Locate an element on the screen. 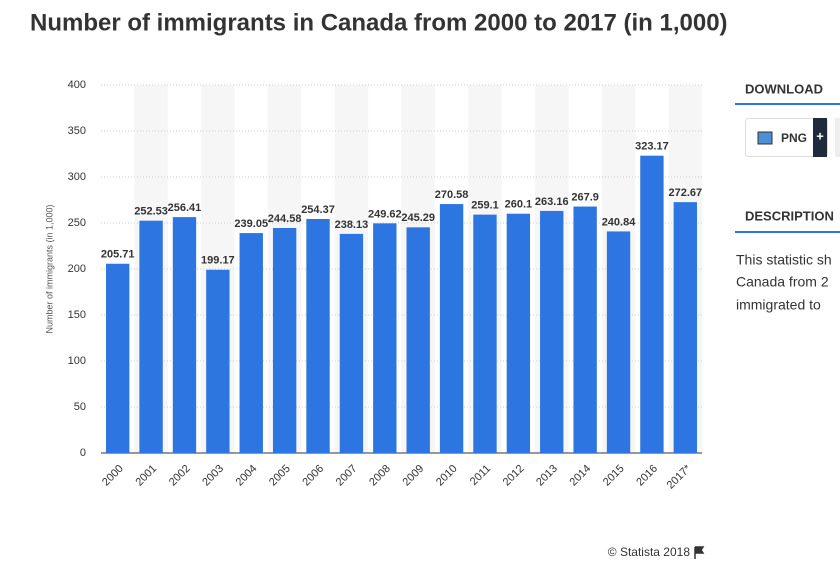 The width and height of the screenshot is (840, 576). x-tick-label: 2003 is located at coordinates (213, 476).